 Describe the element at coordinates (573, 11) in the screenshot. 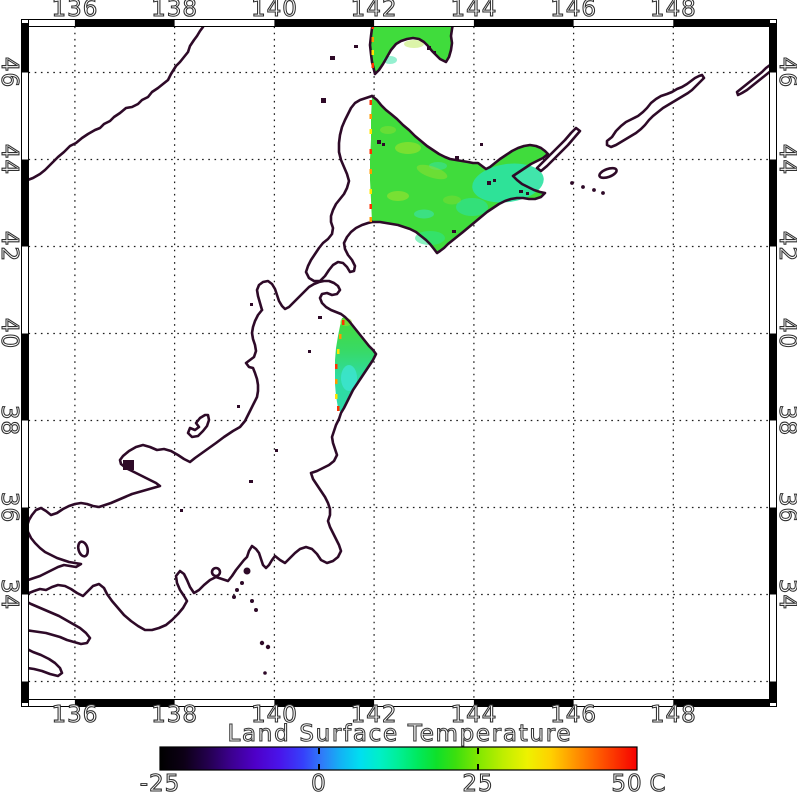

I see `lon-label-top: 146` at that location.